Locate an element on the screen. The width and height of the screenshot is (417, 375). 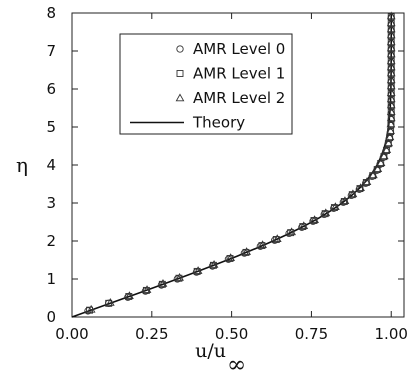
legend-label: Theory is located at coordinates (218, 123).